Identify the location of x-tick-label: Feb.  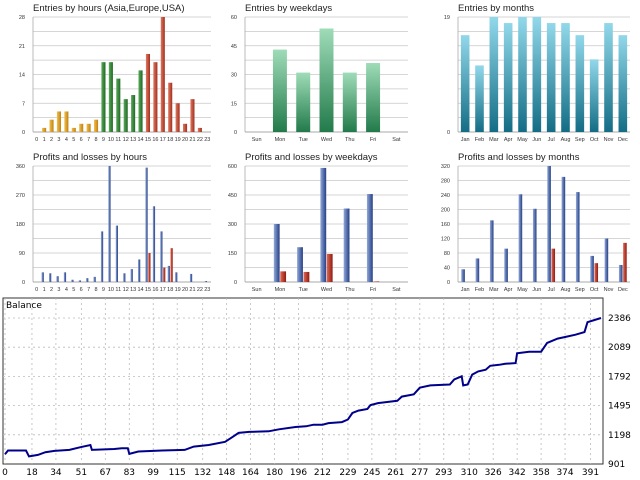
(479, 140).